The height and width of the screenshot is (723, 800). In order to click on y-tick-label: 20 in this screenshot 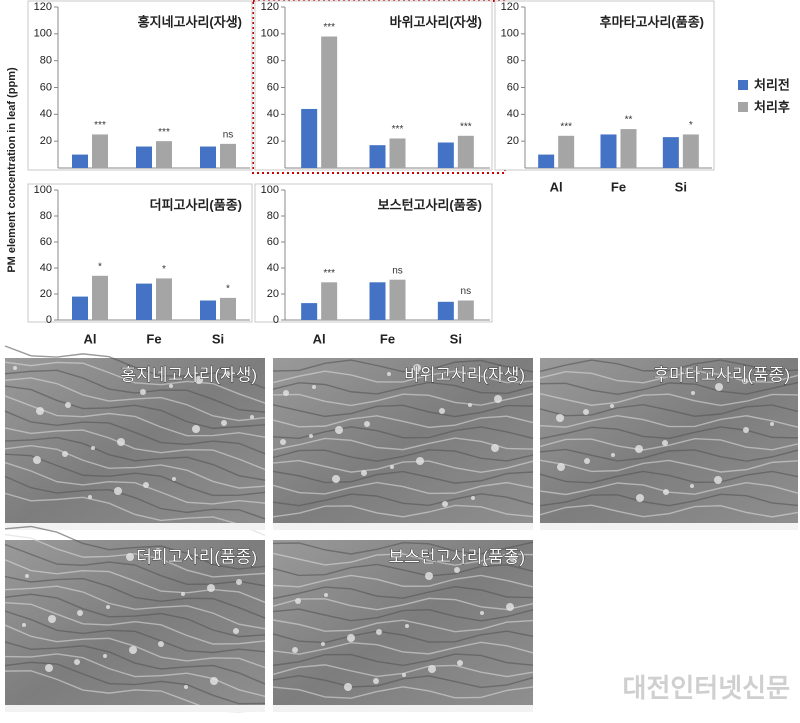, I will do `click(273, 294)`.